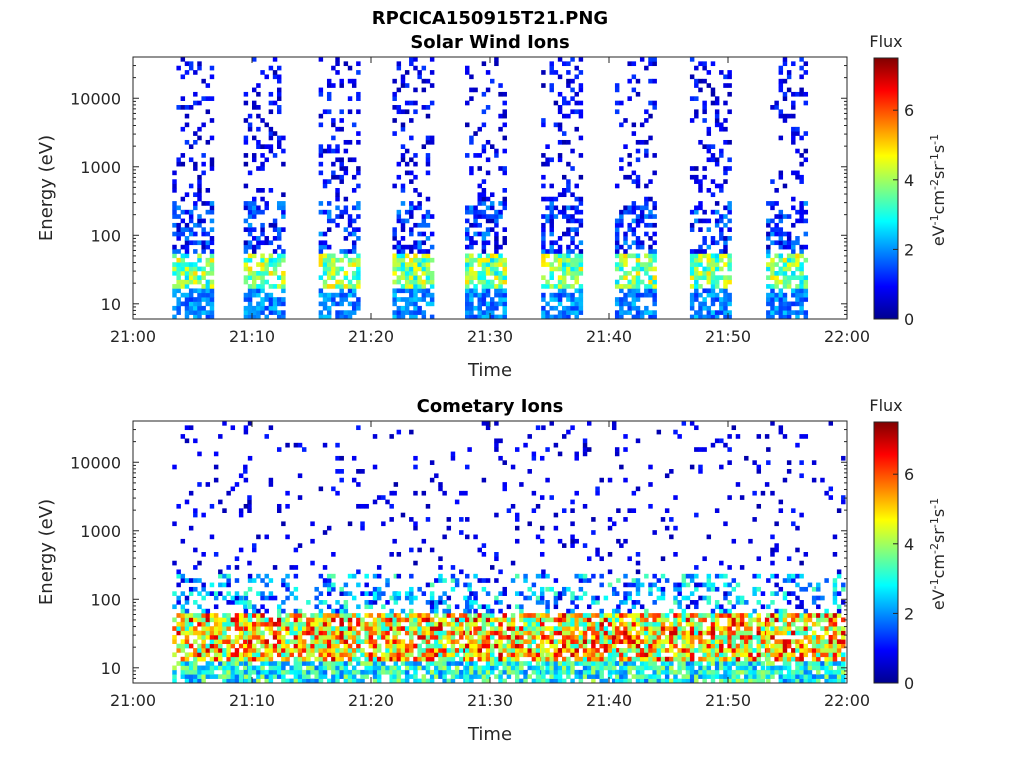  I want to click on y-tick-label: 1000, so click(100, 167).